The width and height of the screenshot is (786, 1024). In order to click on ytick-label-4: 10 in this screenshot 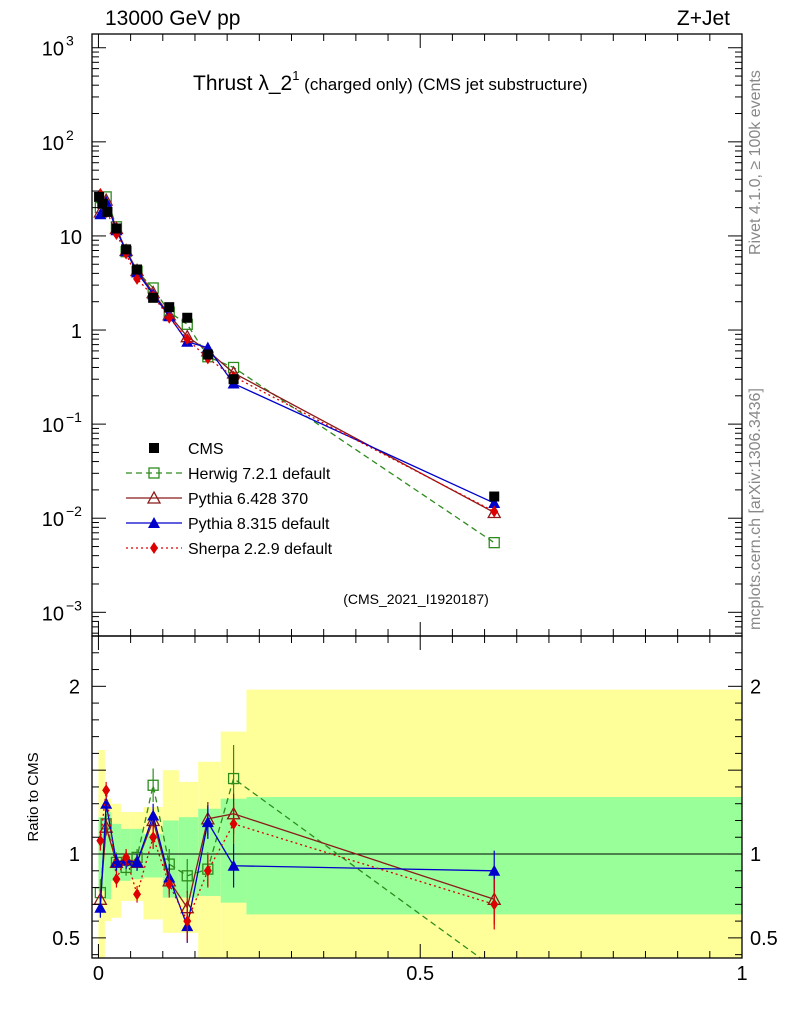, I will do `click(71, 238)`.